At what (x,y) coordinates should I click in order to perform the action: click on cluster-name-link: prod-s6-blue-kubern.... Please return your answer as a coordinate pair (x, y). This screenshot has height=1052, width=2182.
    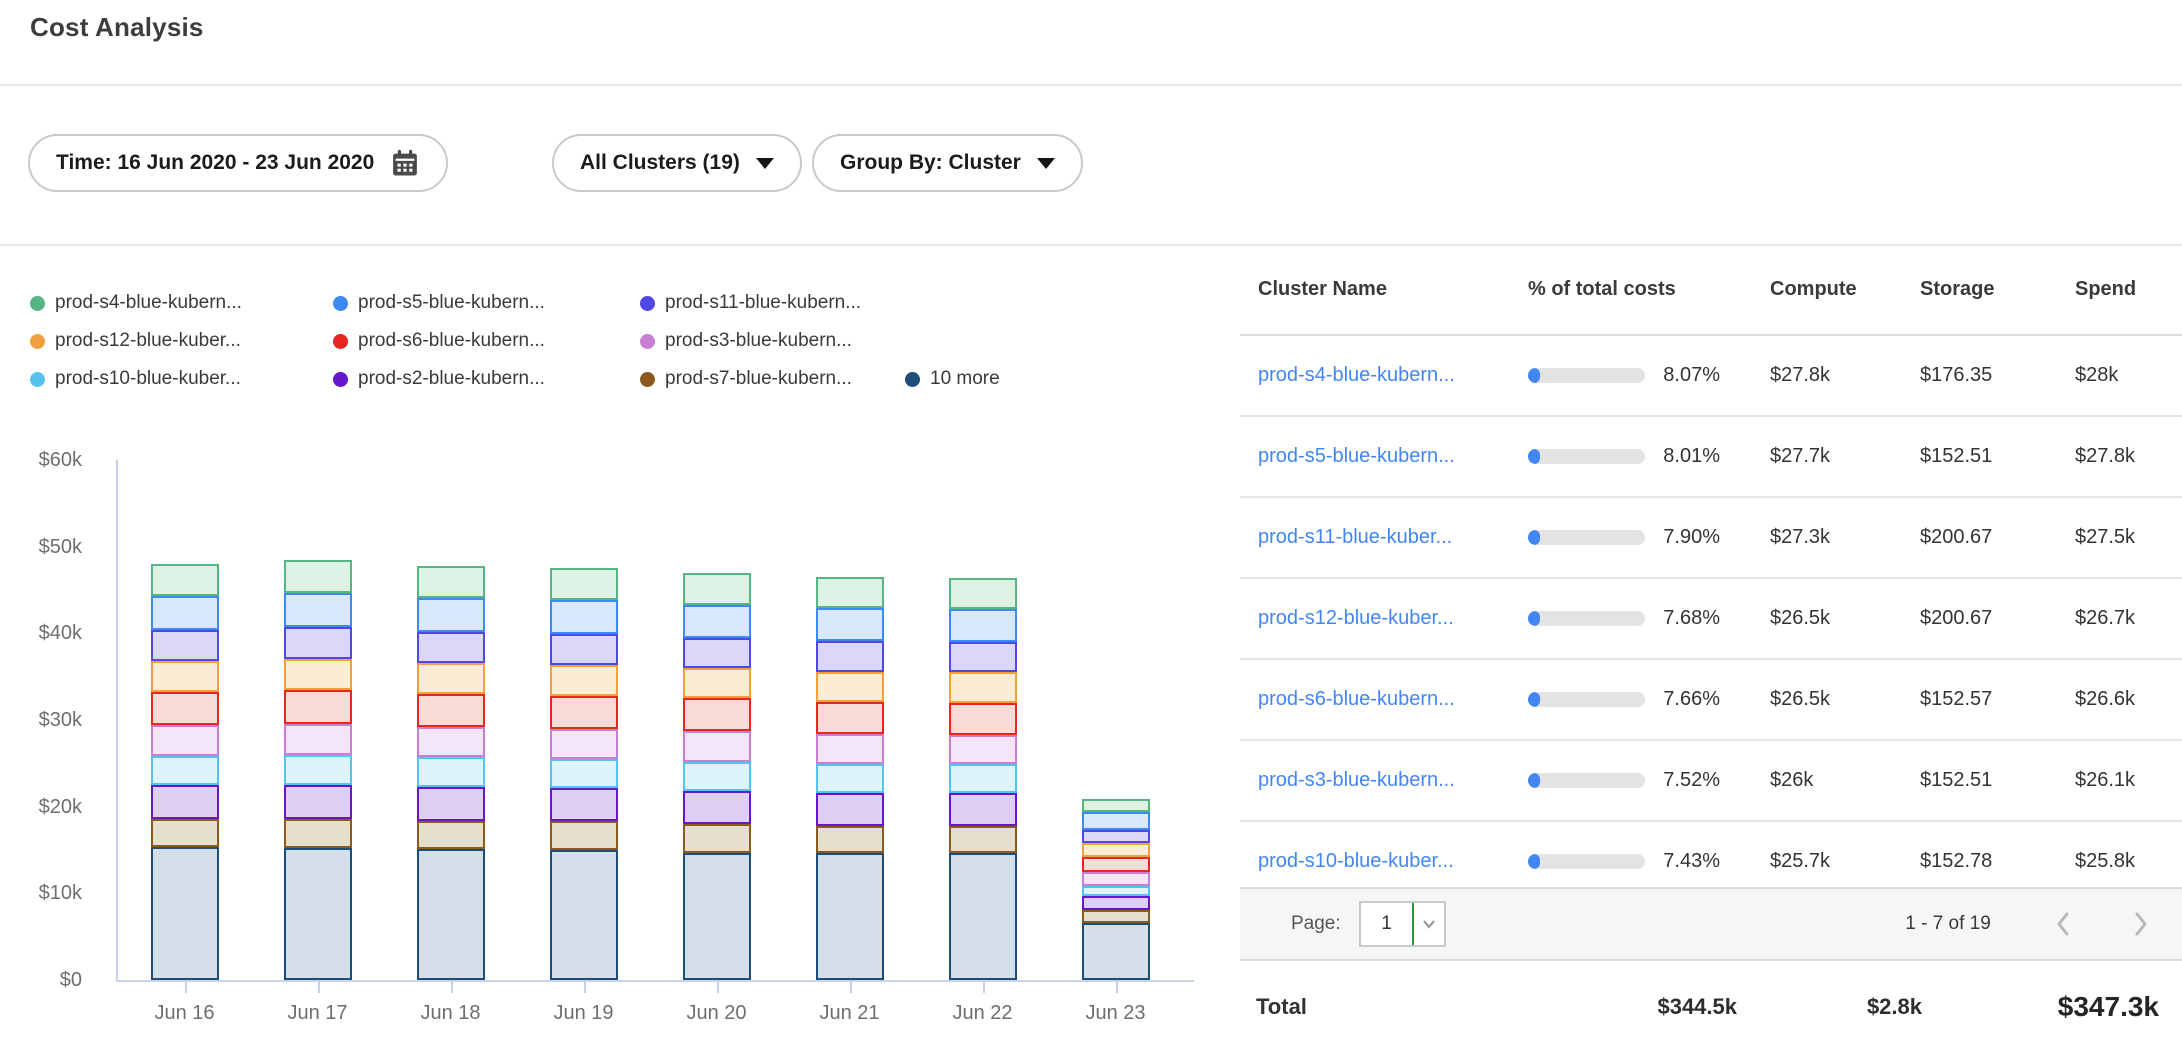
    Looking at the image, I should click on (1356, 699).